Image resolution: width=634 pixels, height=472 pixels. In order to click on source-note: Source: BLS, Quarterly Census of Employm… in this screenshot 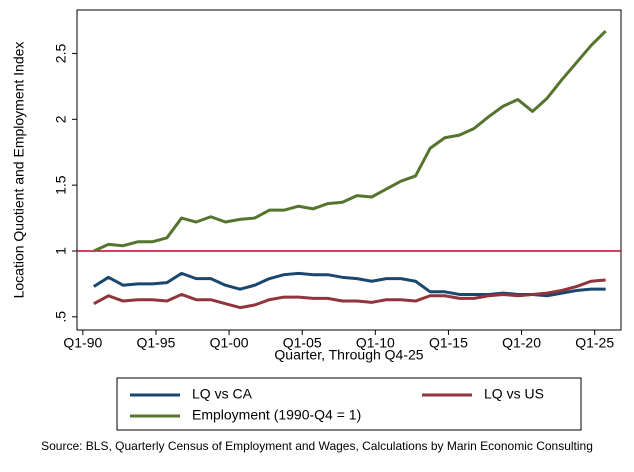, I will do `click(317, 446)`.